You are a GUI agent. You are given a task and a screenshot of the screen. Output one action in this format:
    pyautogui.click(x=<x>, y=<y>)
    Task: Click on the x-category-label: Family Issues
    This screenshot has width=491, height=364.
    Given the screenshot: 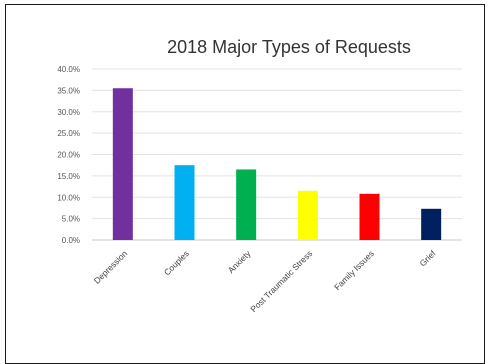 What is the action you would take?
    pyautogui.click(x=354, y=270)
    